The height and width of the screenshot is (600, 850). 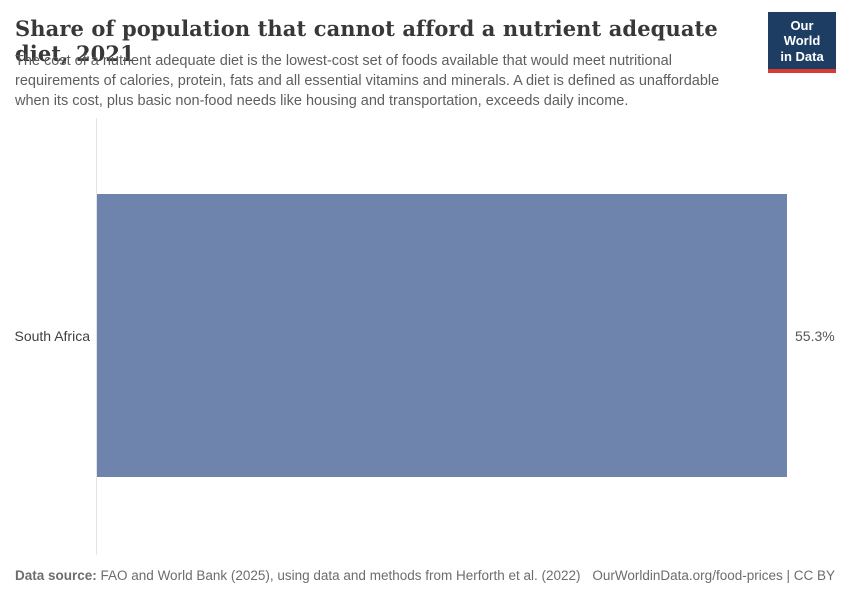 What do you see at coordinates (52, 335) in the screenshot?
I see `entity-label: South Africa` at bounding box center [52, 335].